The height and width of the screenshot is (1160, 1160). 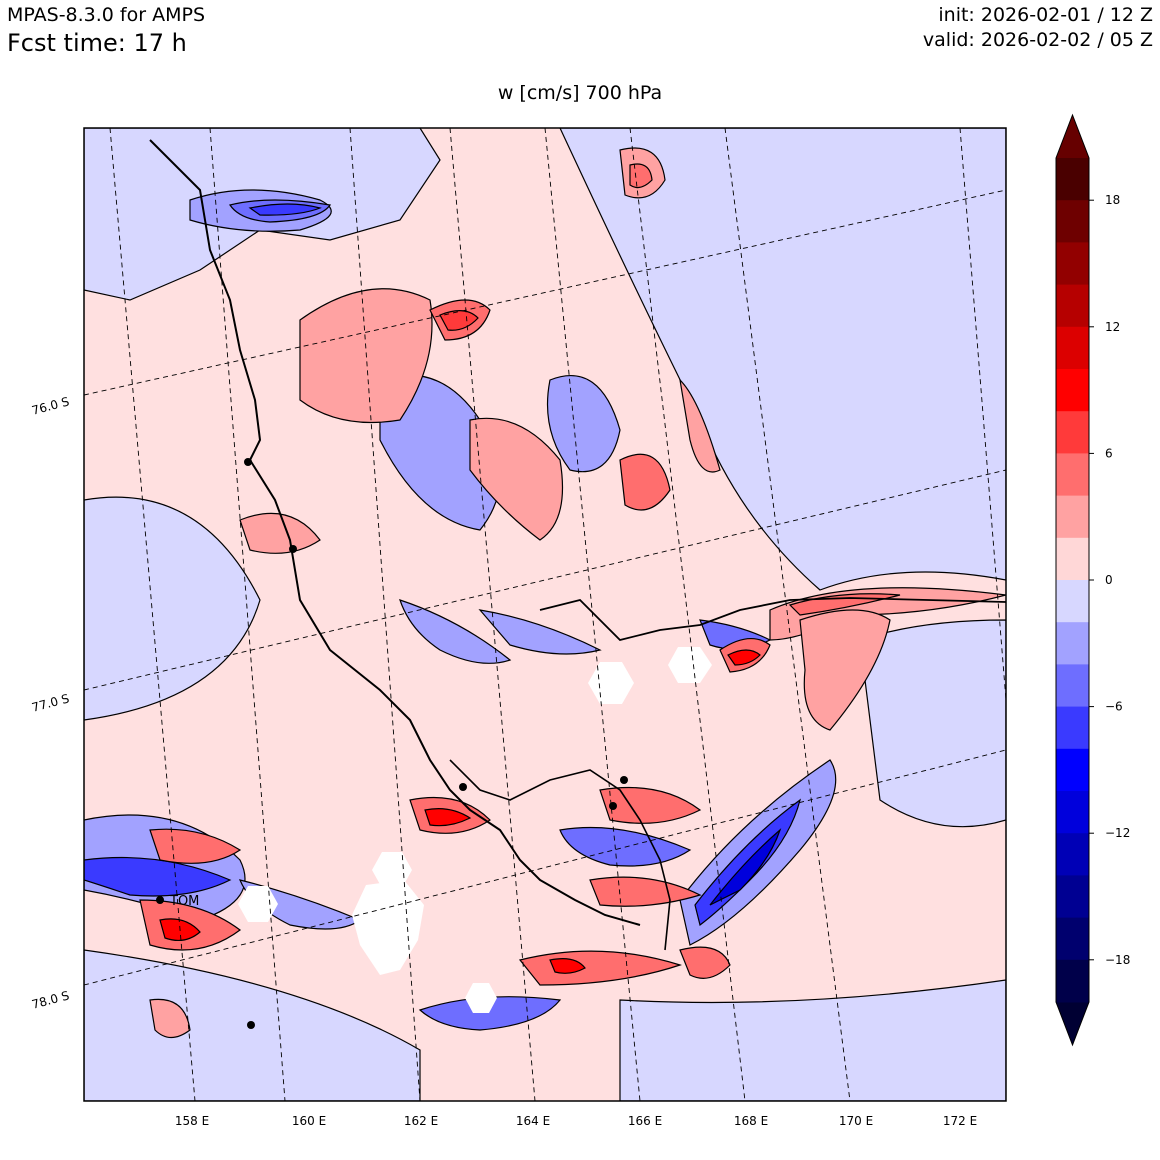 What do you see at coordinates (97, 43) in the screenshot?
I see `forecast-time: Fcst time: 17 h` at bounding box center [97, 43].